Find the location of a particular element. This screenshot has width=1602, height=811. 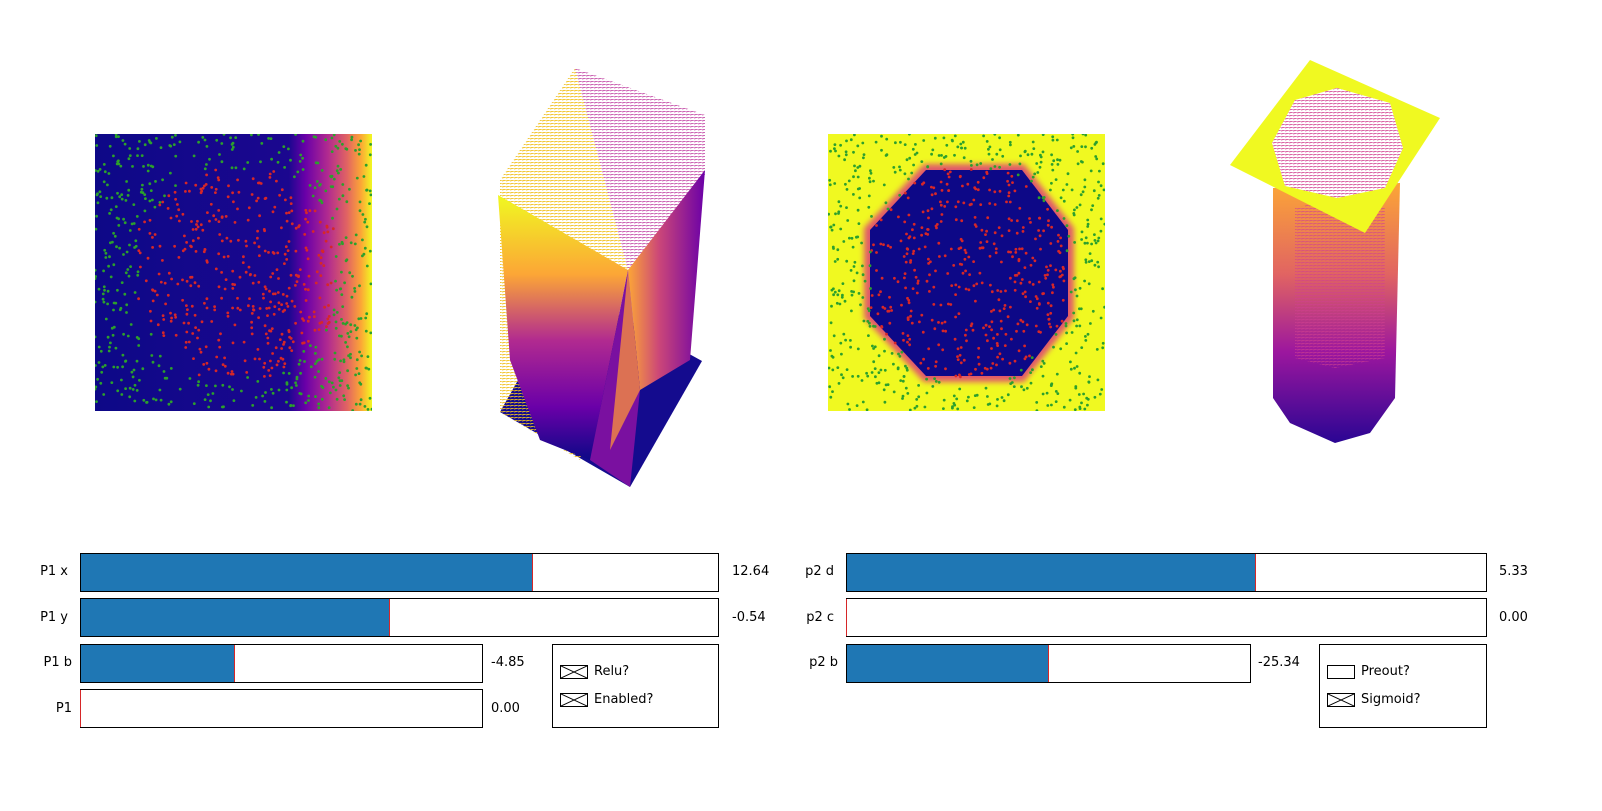

preout-checkbox is located at coordinates (1341, 672).